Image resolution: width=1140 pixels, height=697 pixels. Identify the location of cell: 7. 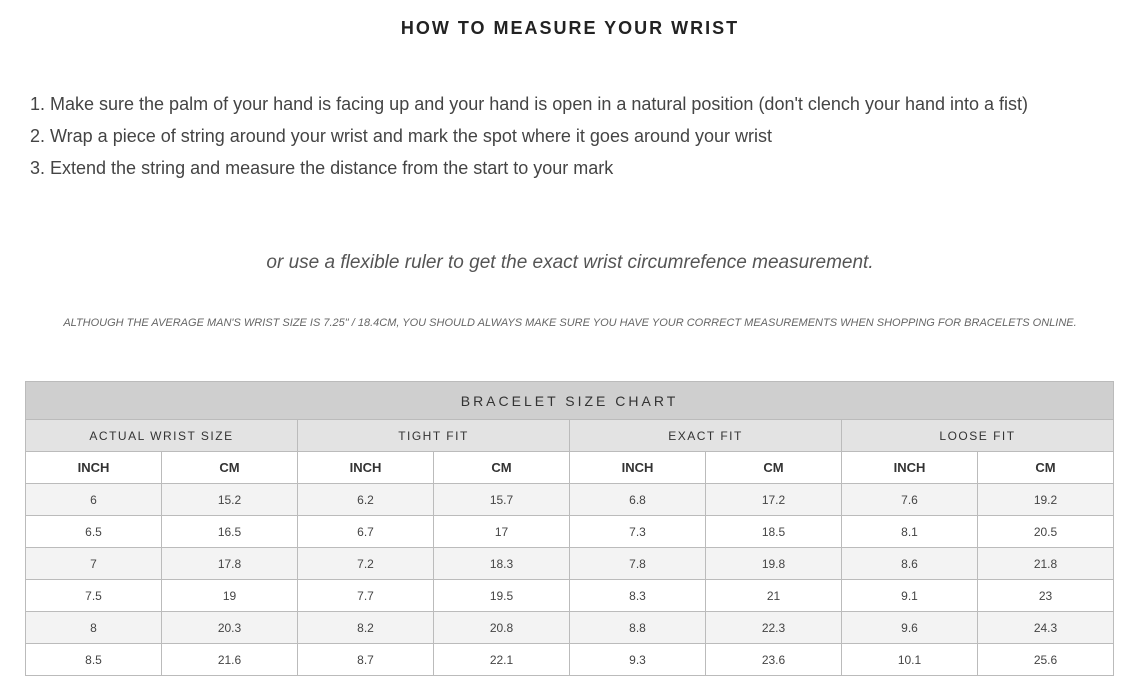
(93, 563).